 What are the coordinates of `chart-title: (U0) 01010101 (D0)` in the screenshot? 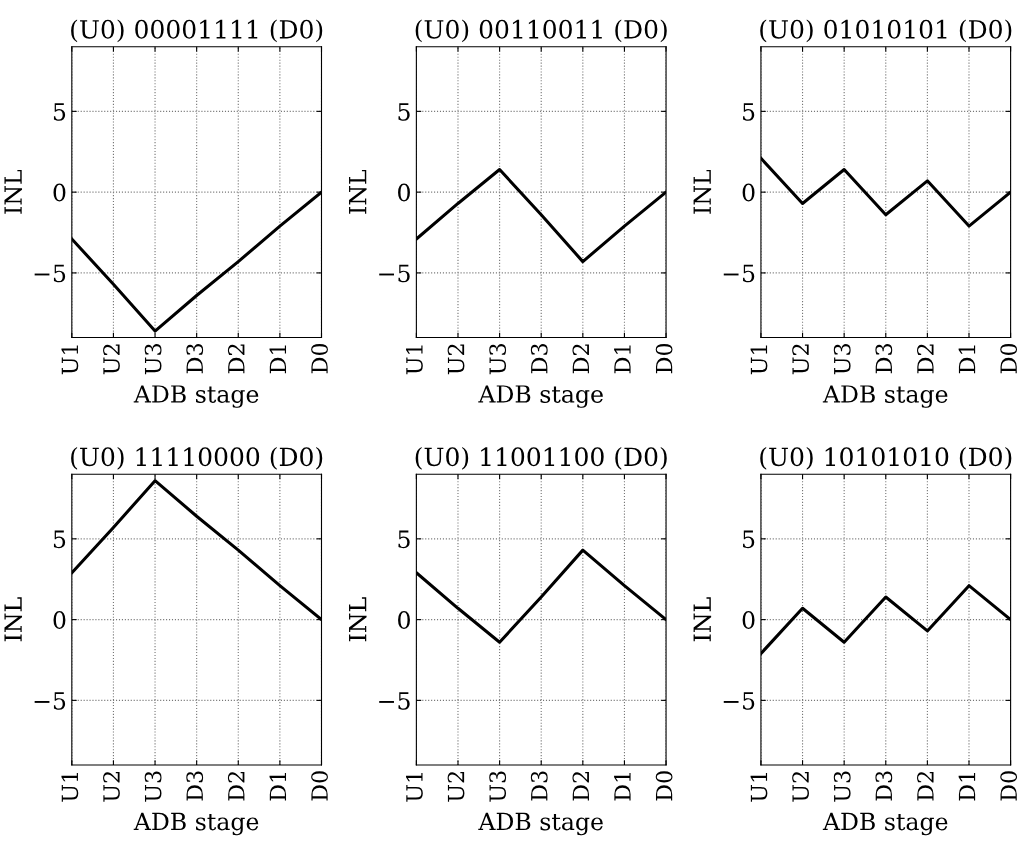 It's located at (886, 31).